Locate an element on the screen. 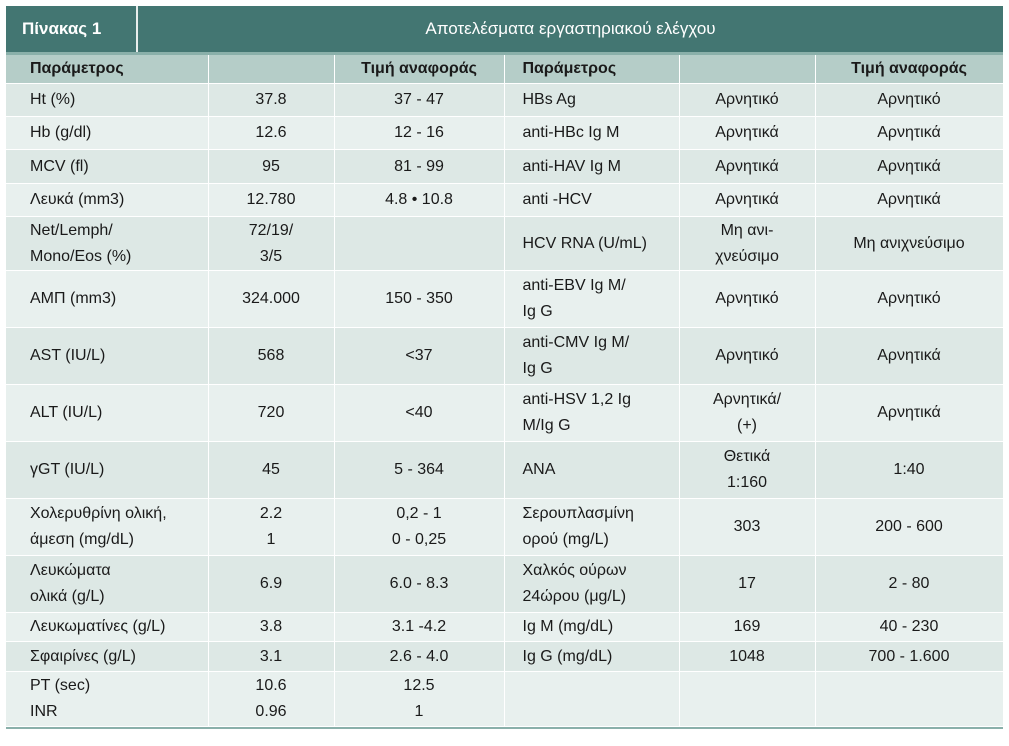 This screenshot has height=746, width=1009. table-cell: 12.6 is located at coordinates (271, 133).